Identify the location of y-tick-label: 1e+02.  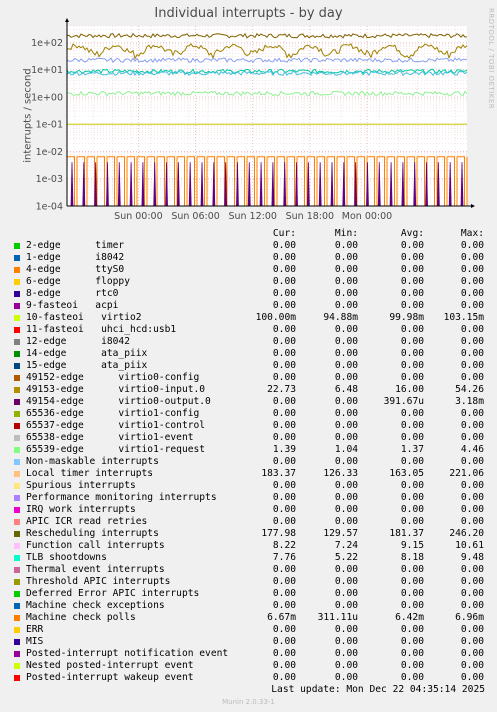
(47, 43).